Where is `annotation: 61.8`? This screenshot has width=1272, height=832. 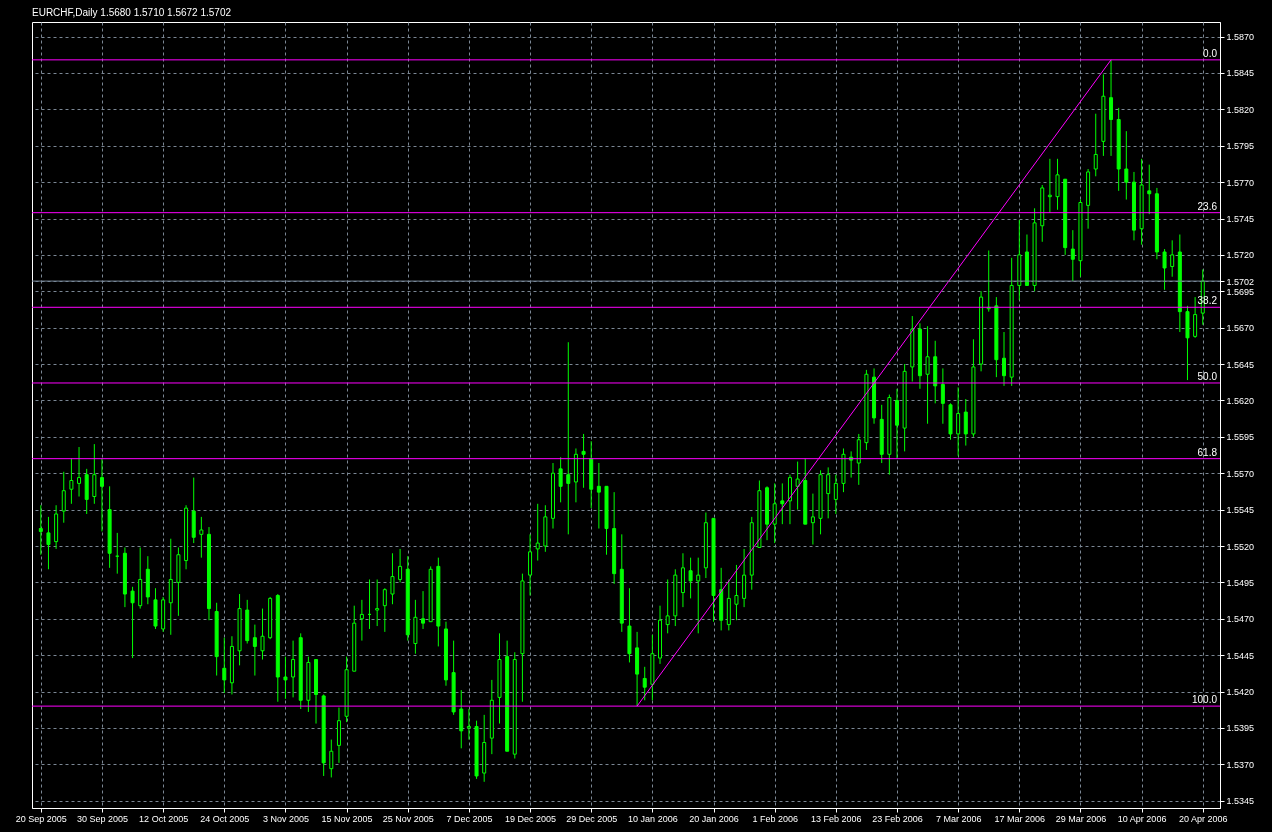 annotation: 61.8 is located at coordinates (1207, 452).